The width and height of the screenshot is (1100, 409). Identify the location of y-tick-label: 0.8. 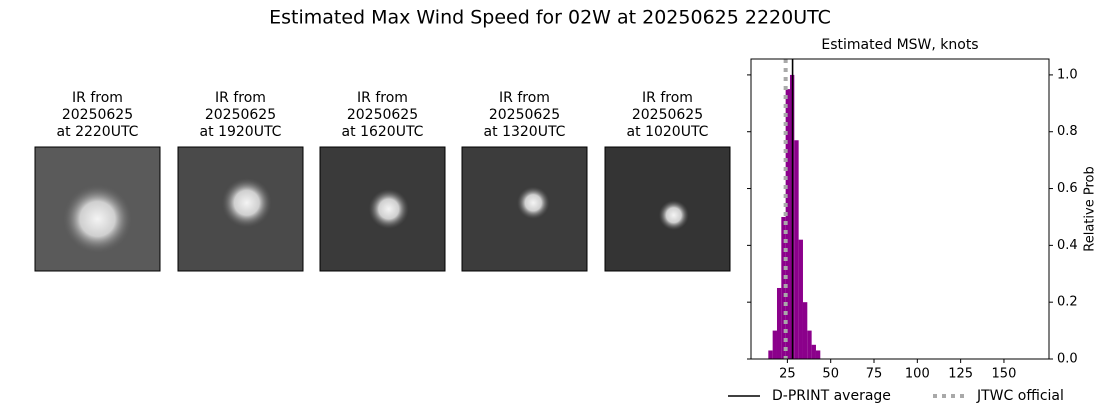
(1067, 131).